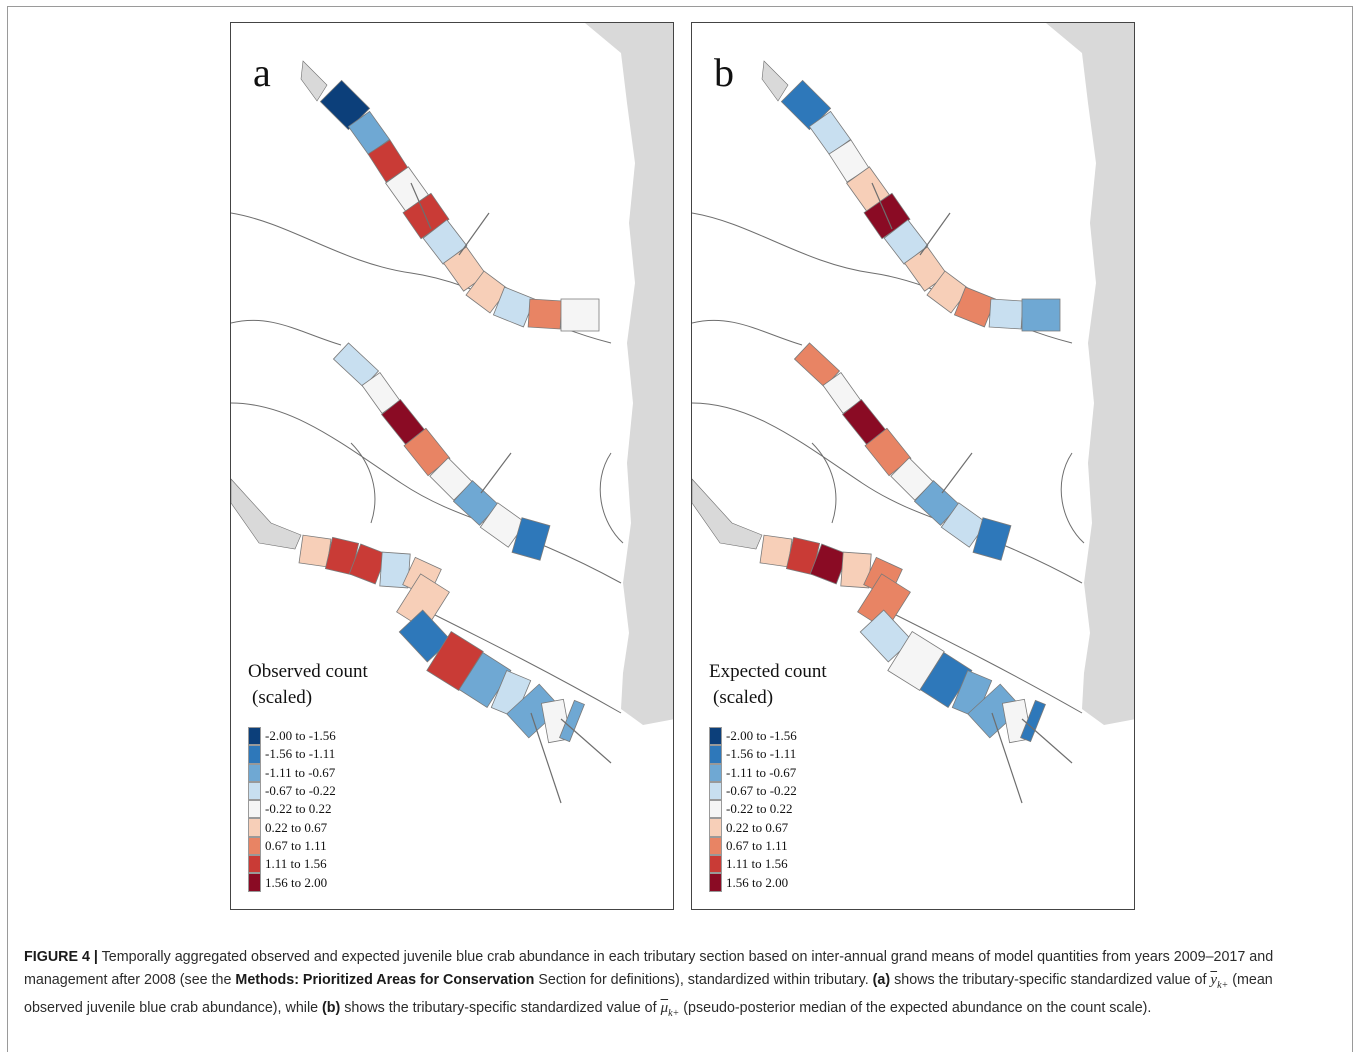 The height and width of the screenshot is (1052, 1360). What do you see at coordinates (262, 72) in the screenshot?
I see `panel-label-a: a` at bounding box center [262, 72].